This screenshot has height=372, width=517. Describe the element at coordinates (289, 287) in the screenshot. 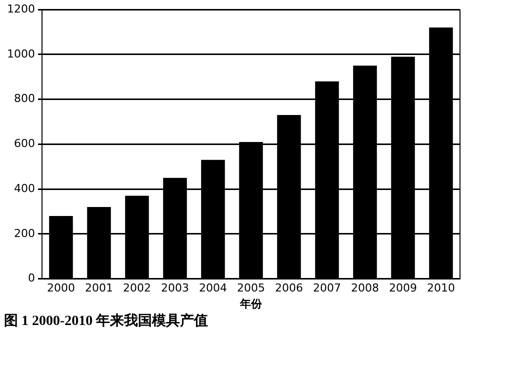

I see `x-tick-label: 2006` at that location.